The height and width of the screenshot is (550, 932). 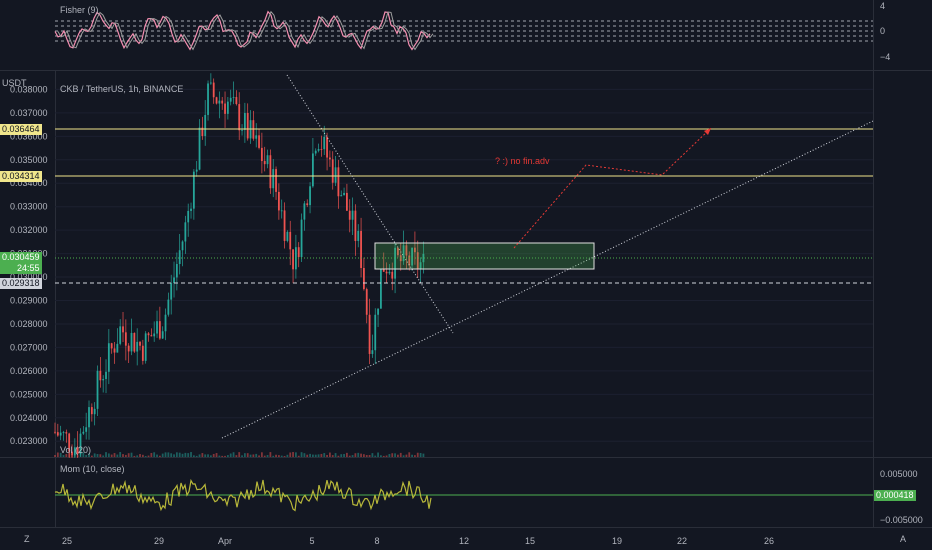 What do you see at coordinates (225, 541) in the screenshot?
I see `time-tick: Apr` at bounding box center [225, 541].